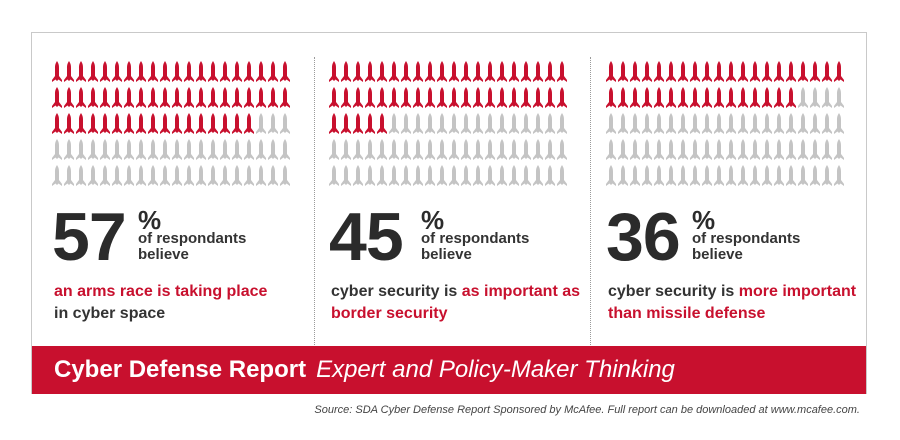 This screenshot has width=900, height=440. Describe the element at coordinates (366, 237) in the screenshot. I see `stat-value: 45` at that location.